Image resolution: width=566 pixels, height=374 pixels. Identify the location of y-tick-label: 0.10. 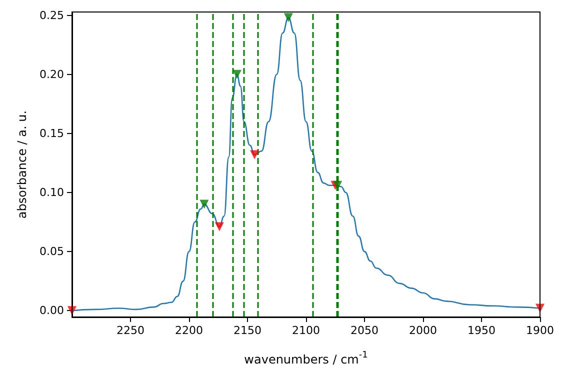
(52, 192).